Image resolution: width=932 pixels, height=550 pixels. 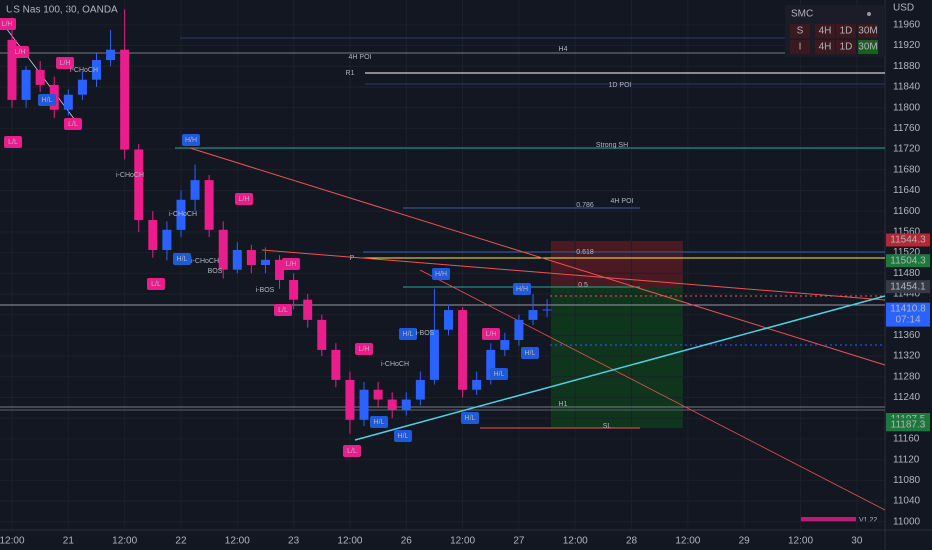 I want to click on annotation: i-BOS, so click(x=265, y=290).